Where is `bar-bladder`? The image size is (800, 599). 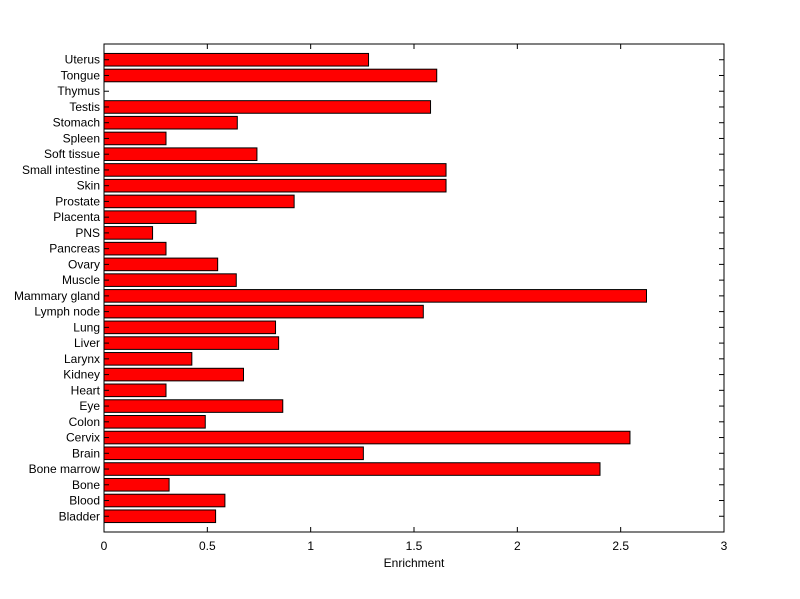 bar-bladder is located at coordinates (160, 516).